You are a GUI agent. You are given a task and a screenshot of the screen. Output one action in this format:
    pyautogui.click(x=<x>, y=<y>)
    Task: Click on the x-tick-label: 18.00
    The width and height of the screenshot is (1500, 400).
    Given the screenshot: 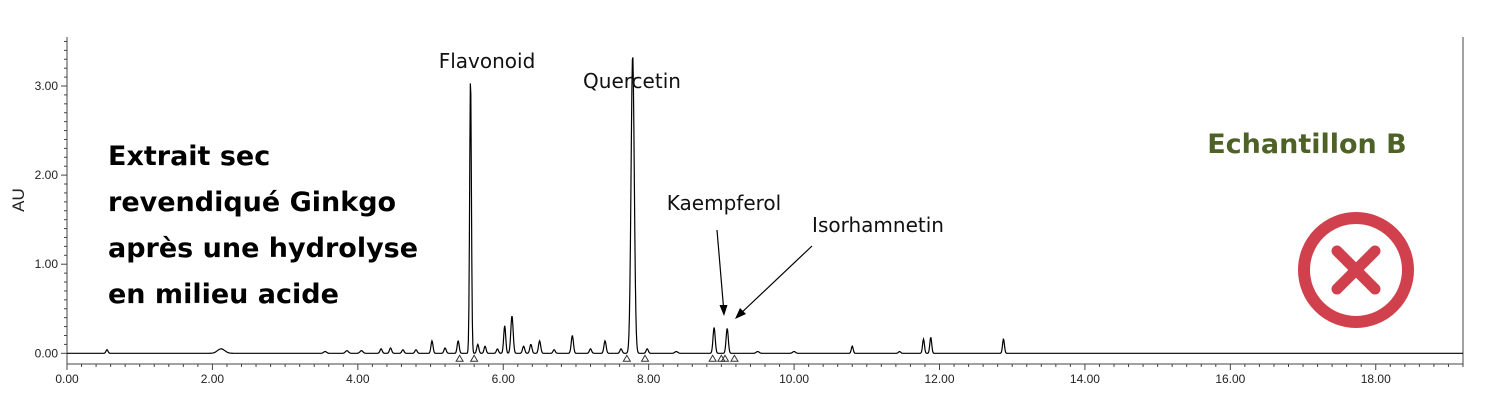 What is the action you would take?
    pyautogui.click(x=1376, y=379)
    